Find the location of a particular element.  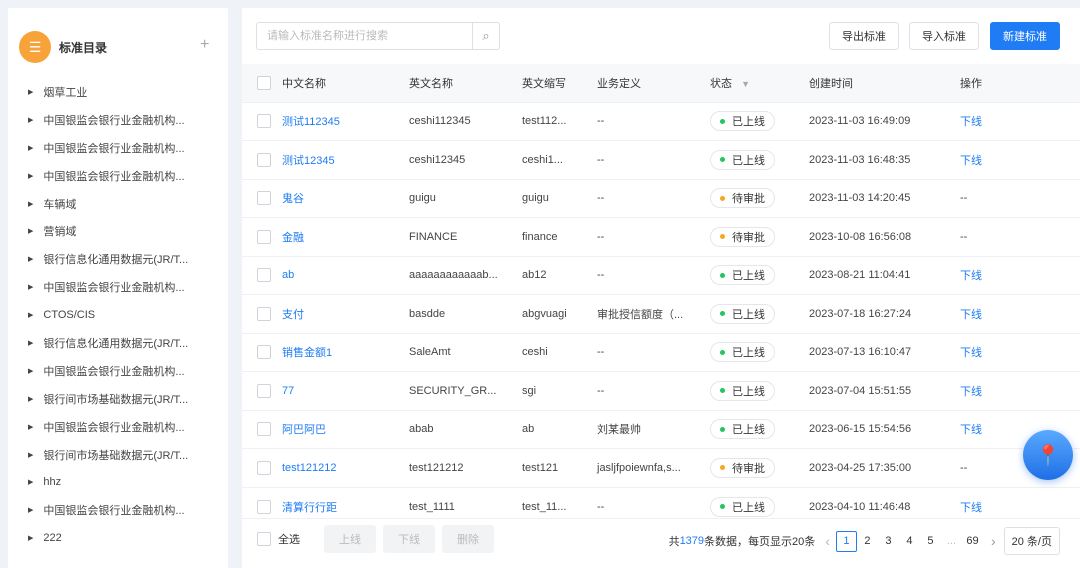

map-pin-icon: 📍 is located at coordinates (1048, 455).